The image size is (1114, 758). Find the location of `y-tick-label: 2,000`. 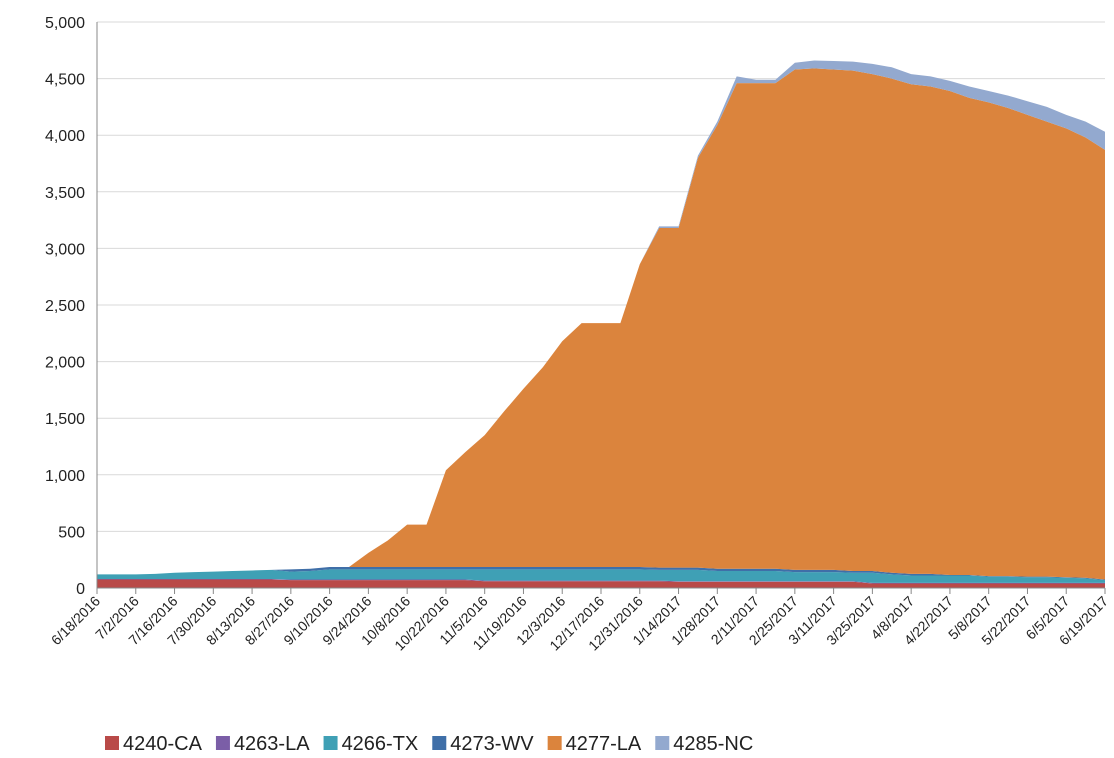

y-tick-label: 2,000 is located at coordinates (65, 363).